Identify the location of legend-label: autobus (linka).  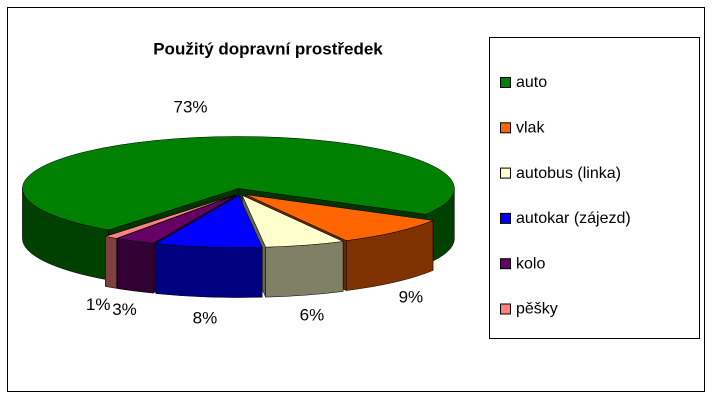
(568, 173).